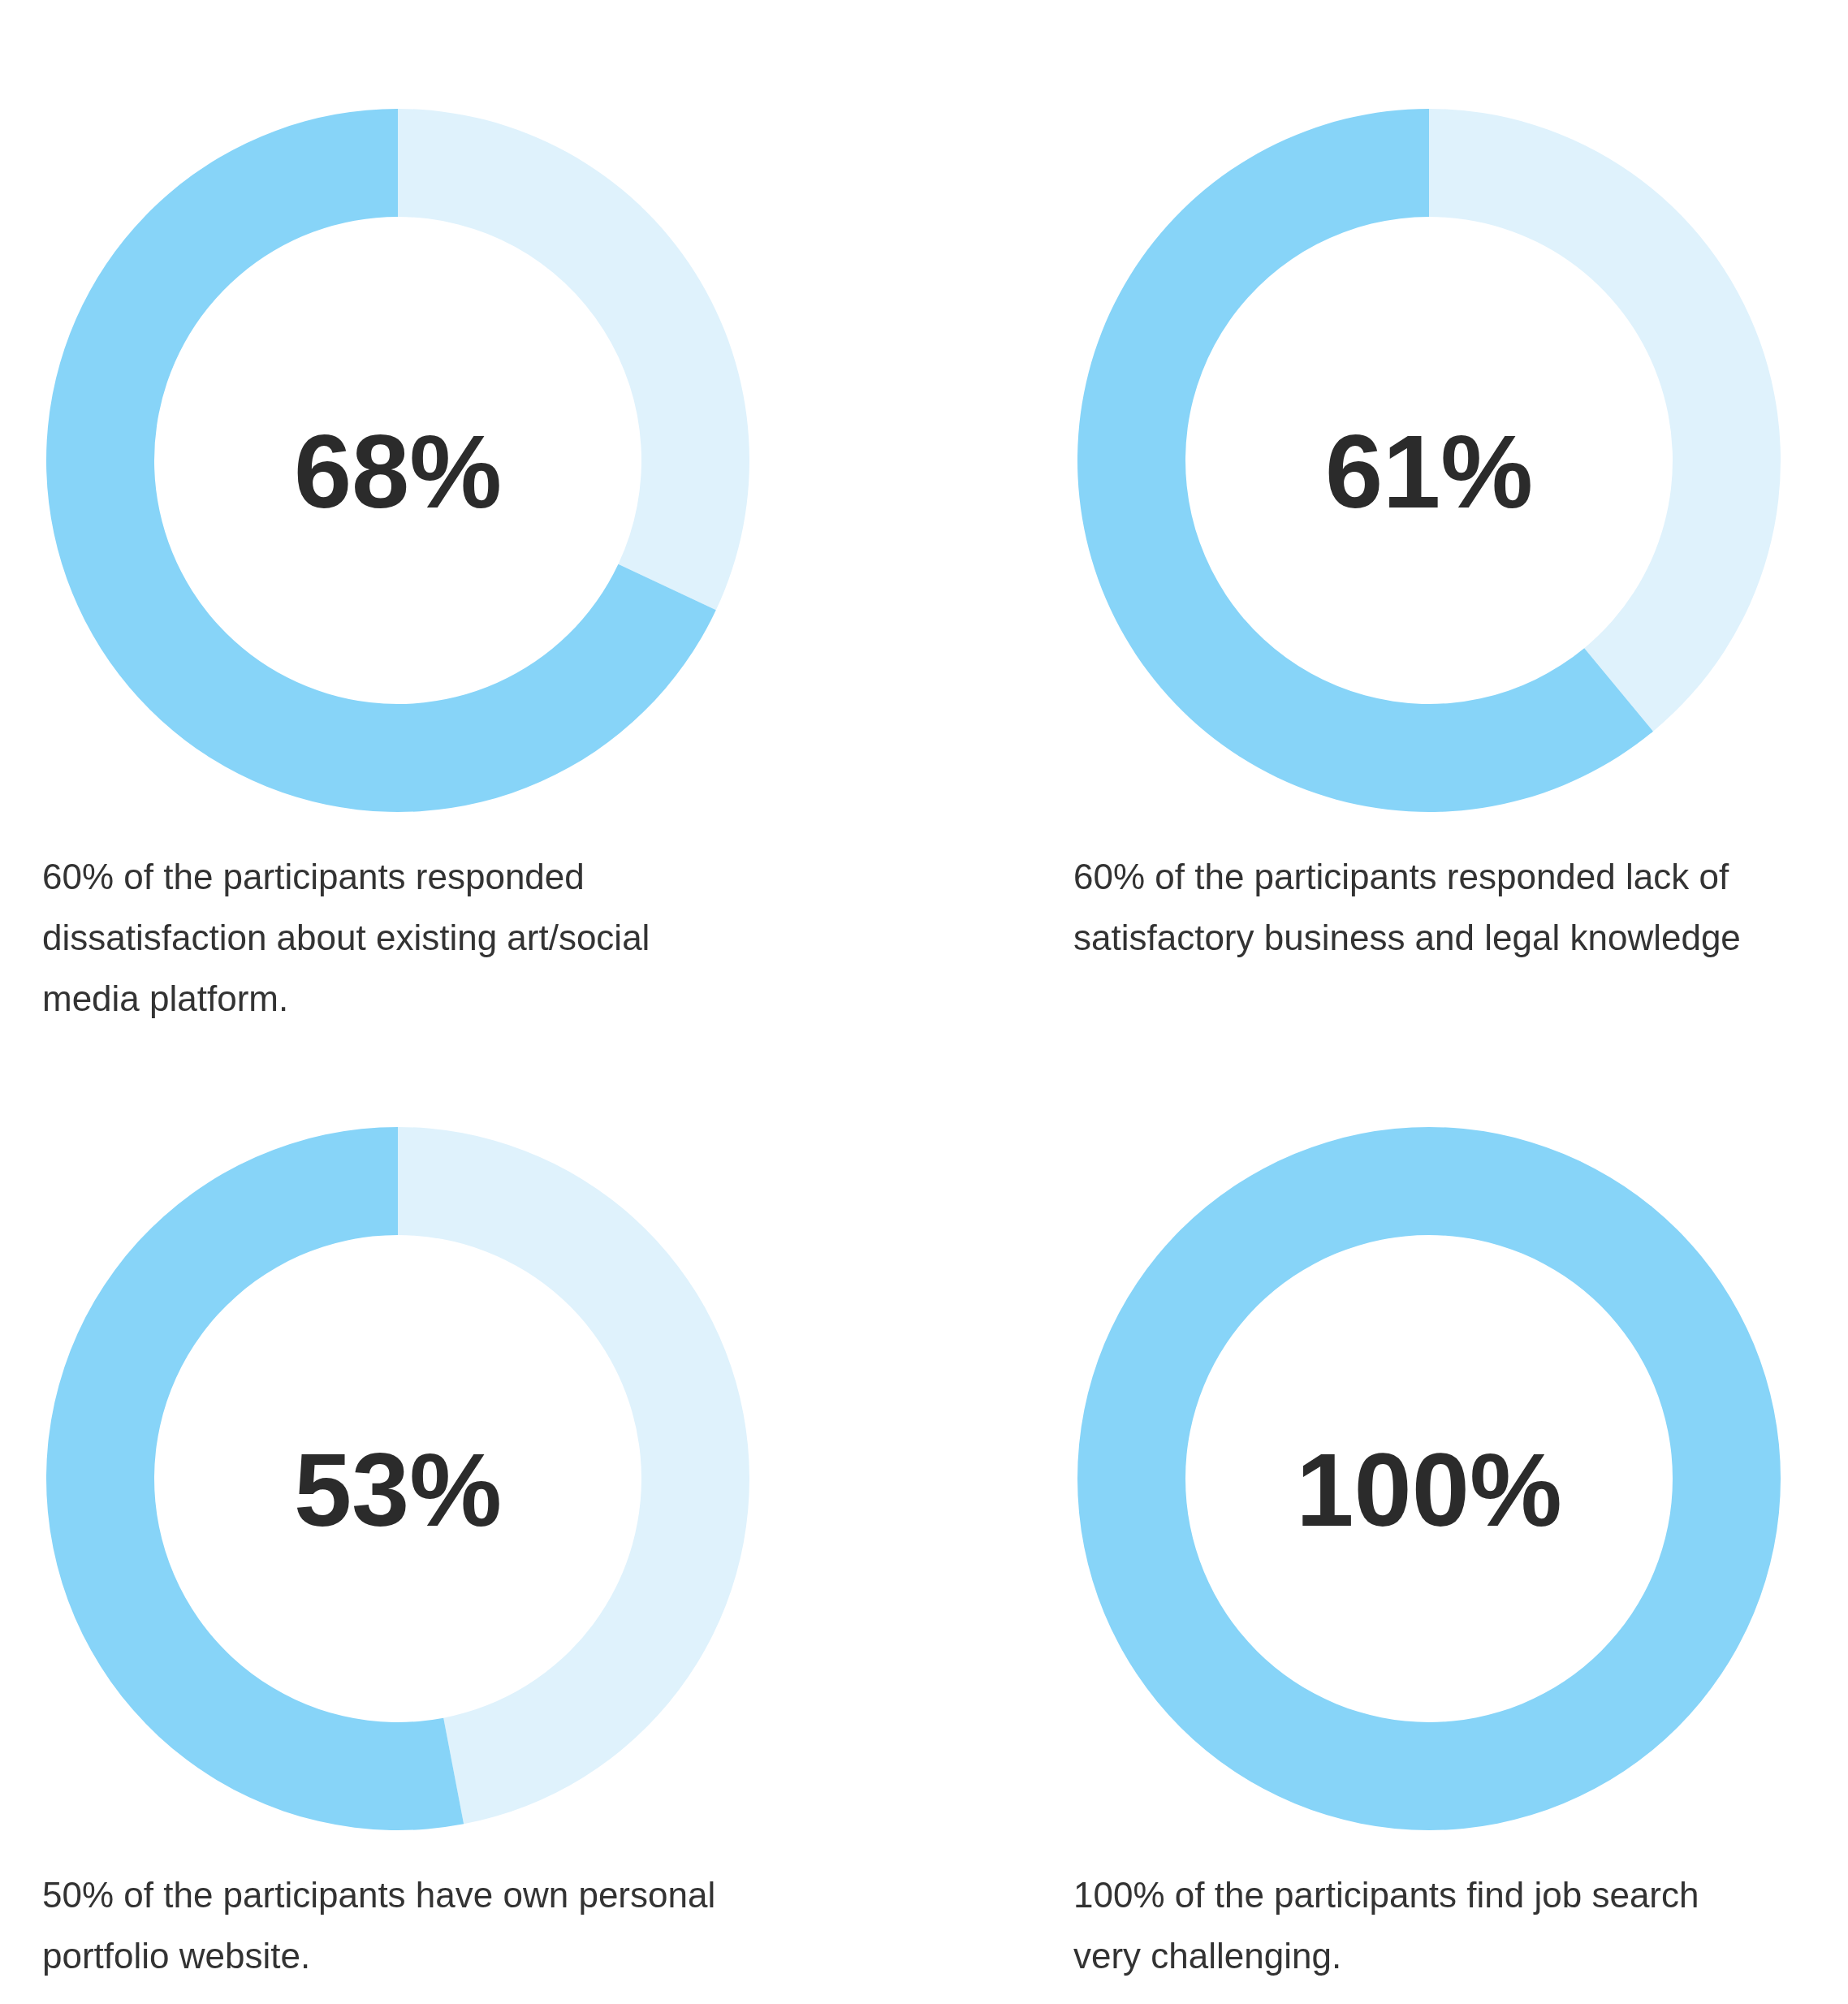  I want to click on text: 60% of the participants responded lack of satisfactory business and legal knowledge, so click(1407, 907).